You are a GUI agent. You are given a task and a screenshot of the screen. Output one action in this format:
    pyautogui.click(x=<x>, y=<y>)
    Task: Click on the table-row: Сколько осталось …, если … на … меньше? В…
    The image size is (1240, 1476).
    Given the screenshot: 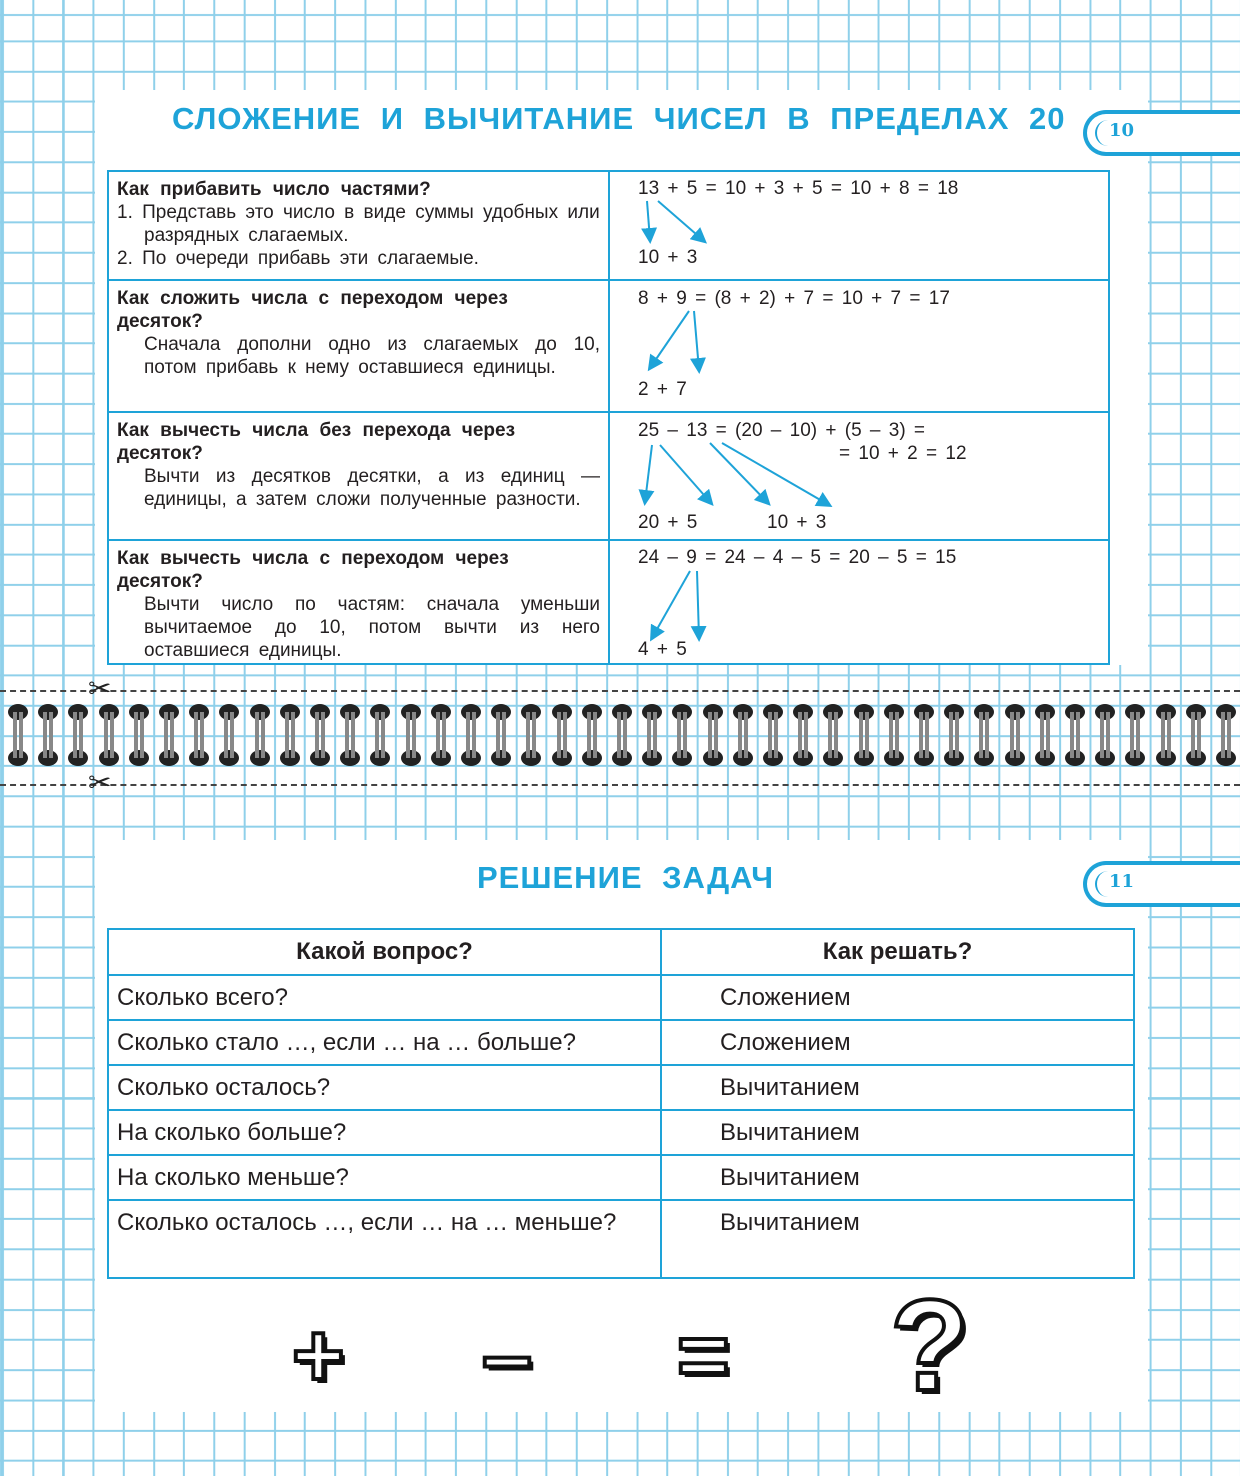 What is the action you would take?
    pyautogui.click(x=621, y=1239)
    